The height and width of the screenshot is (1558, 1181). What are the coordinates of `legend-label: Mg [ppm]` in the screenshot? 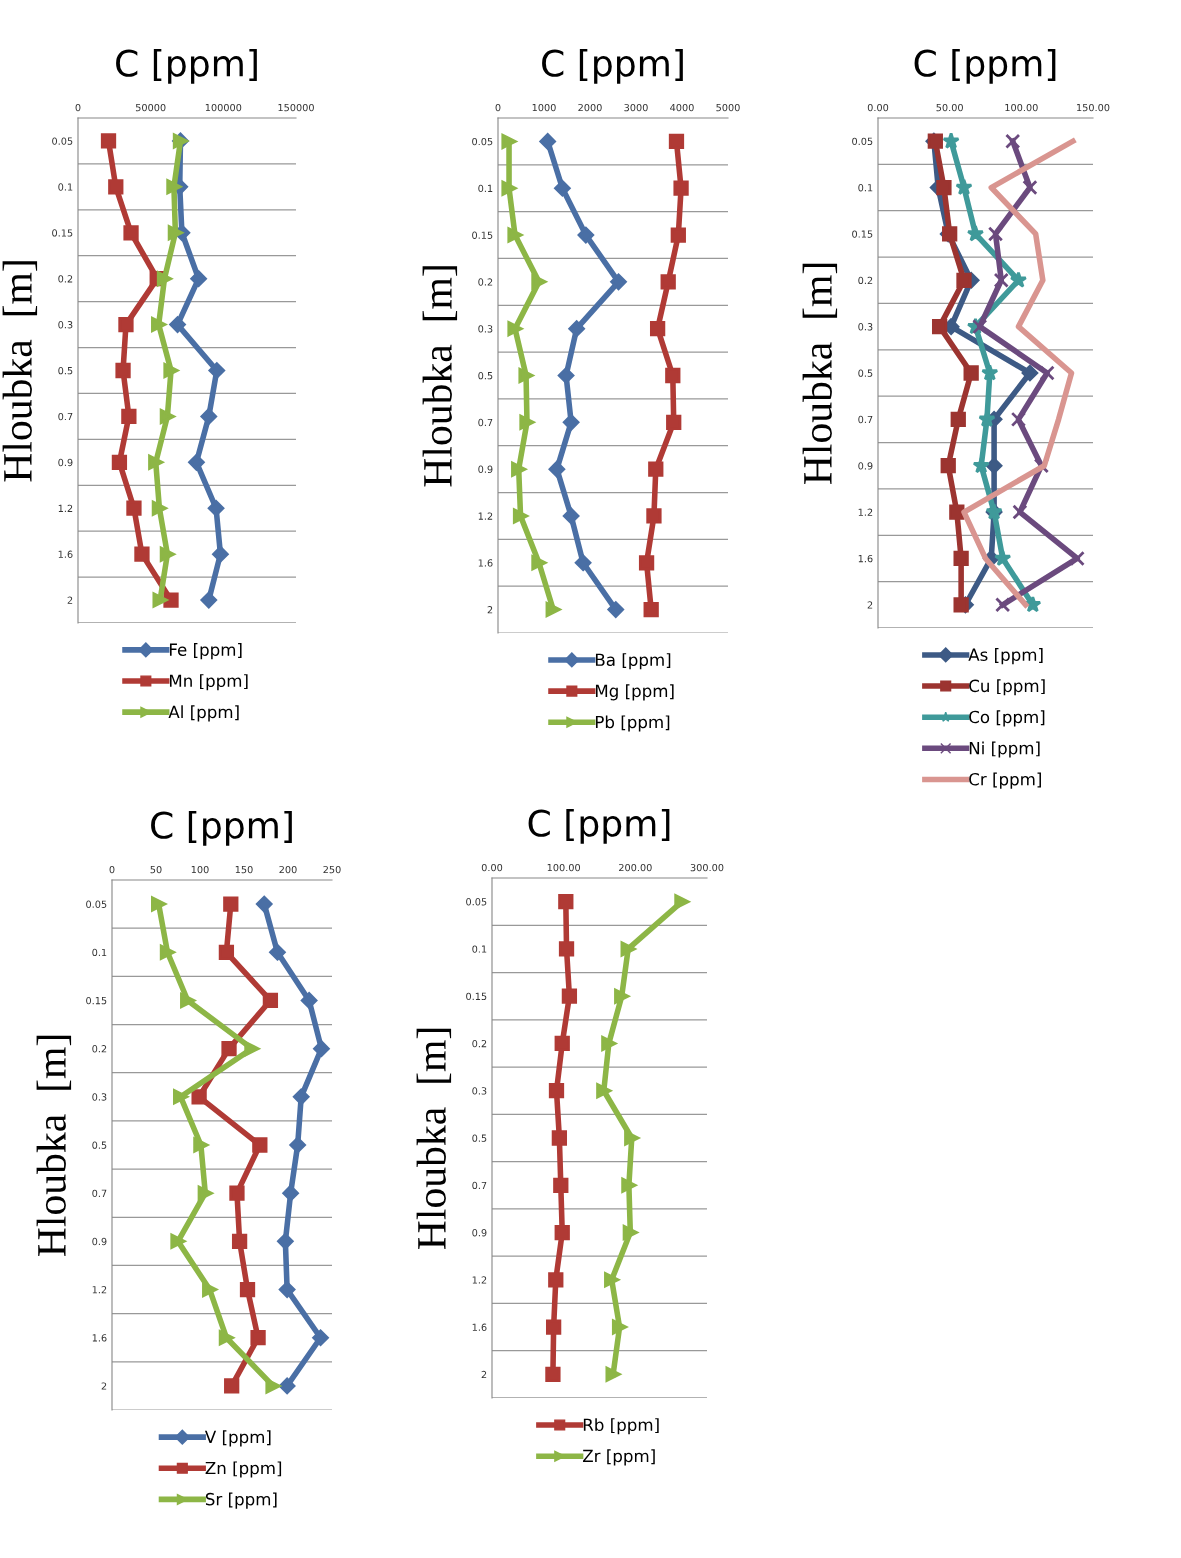 It's located at (634, 692).